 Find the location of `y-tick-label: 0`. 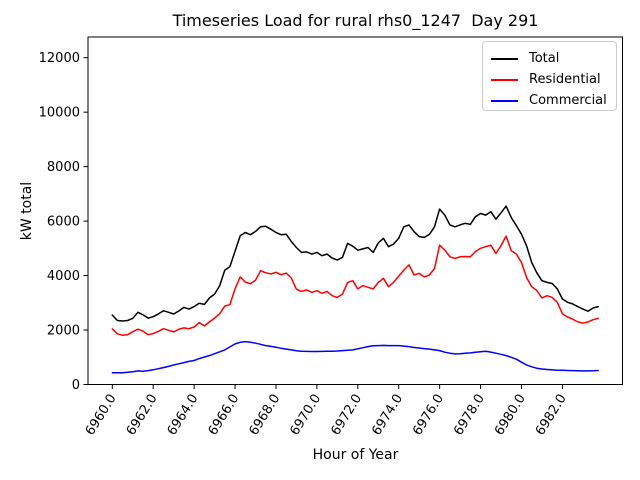

y-tick-label: 0 is located at coordinates (76, 385).